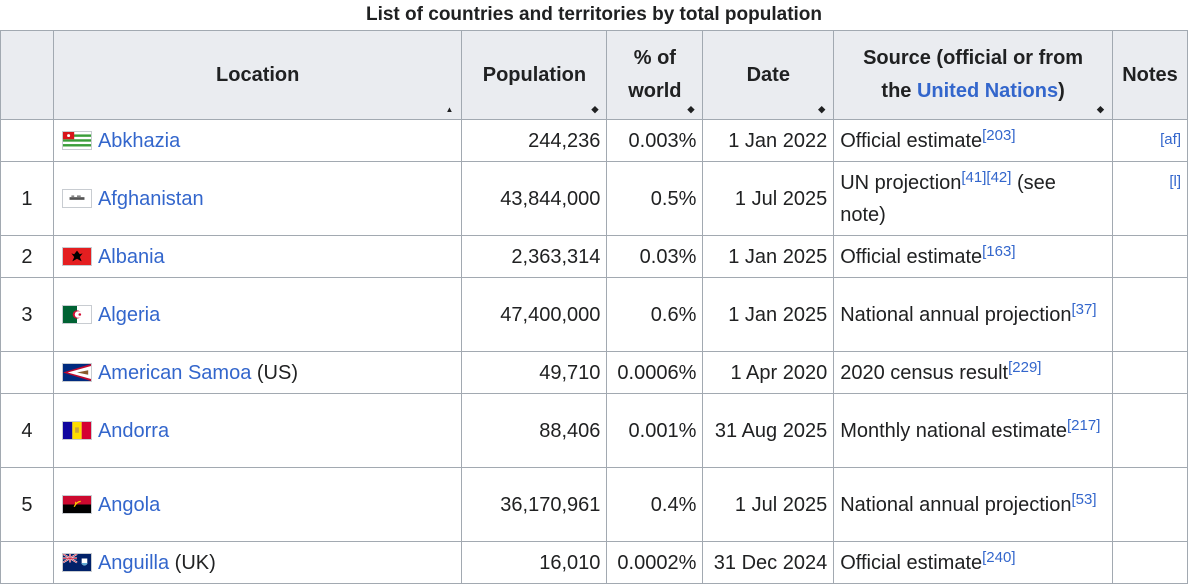  I want to click on country-link: Albania, so click(131, 256).